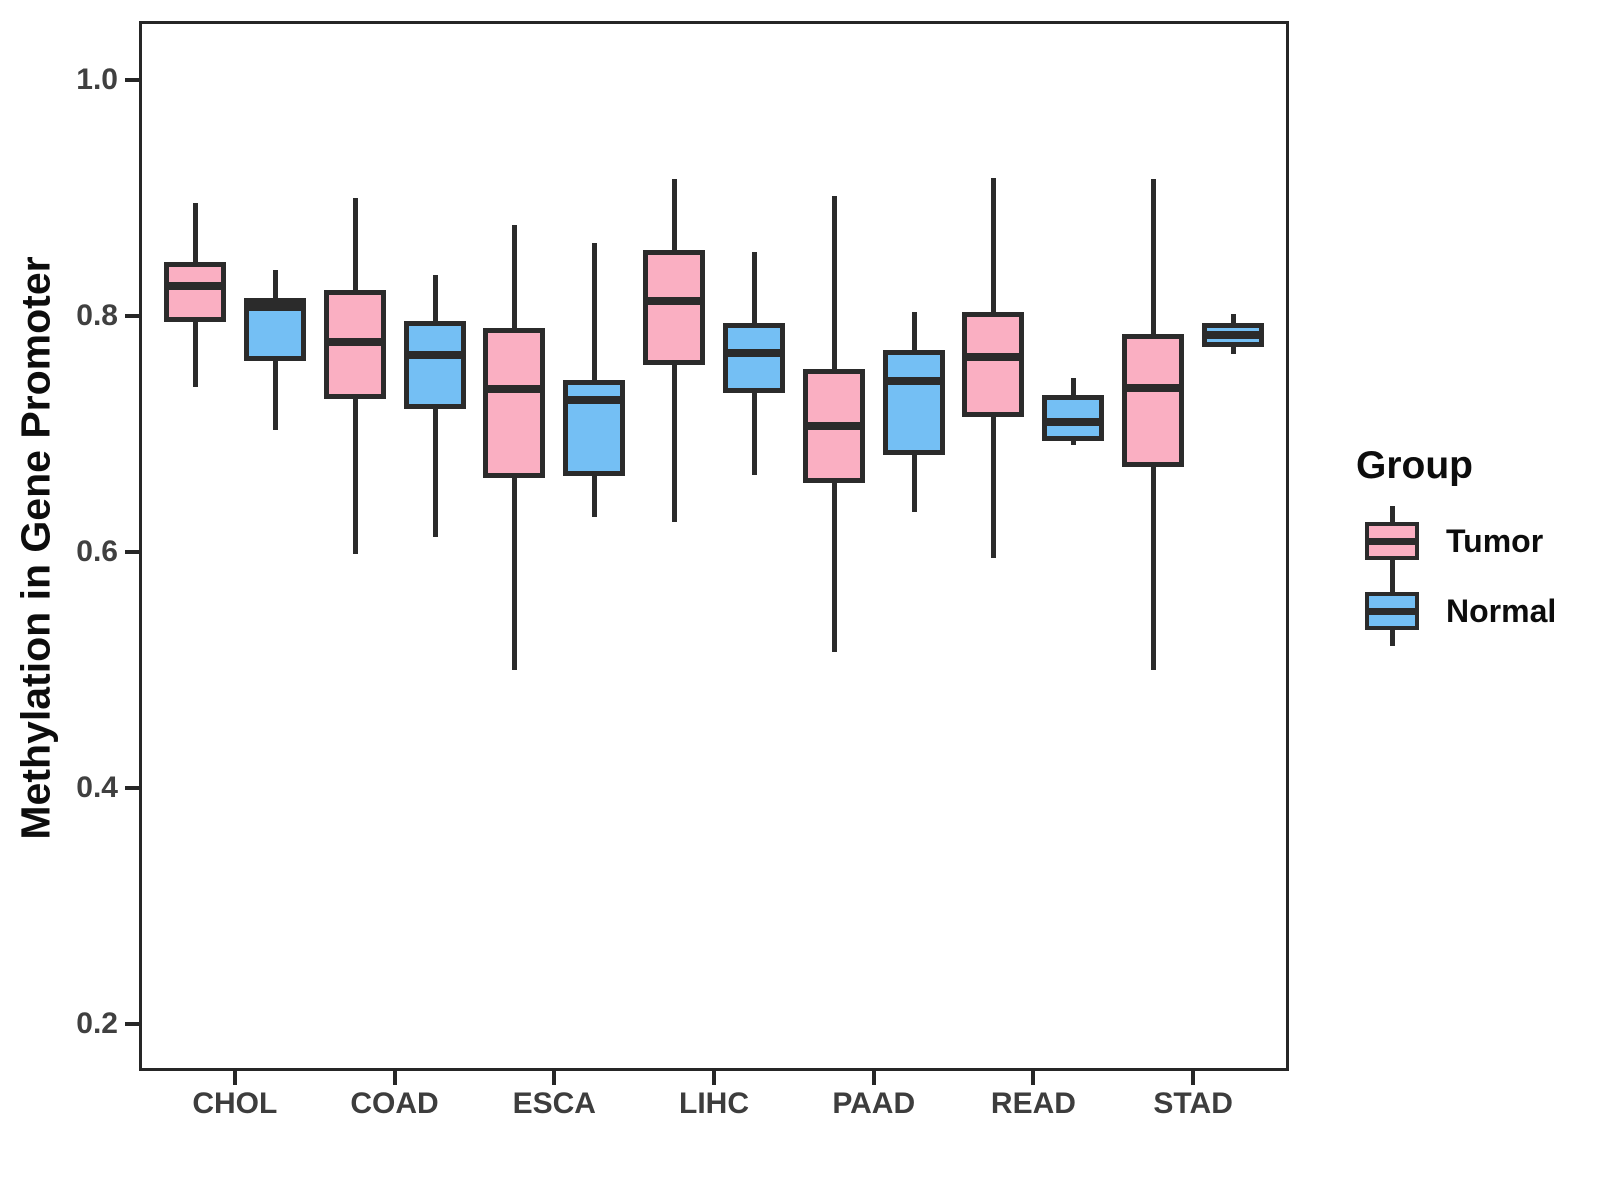 The width and height of the screenshot is (1600, 1200). Describe the element at coordinates (514, 389) in the screenshot. I see `median-esca-tumor` at that location.